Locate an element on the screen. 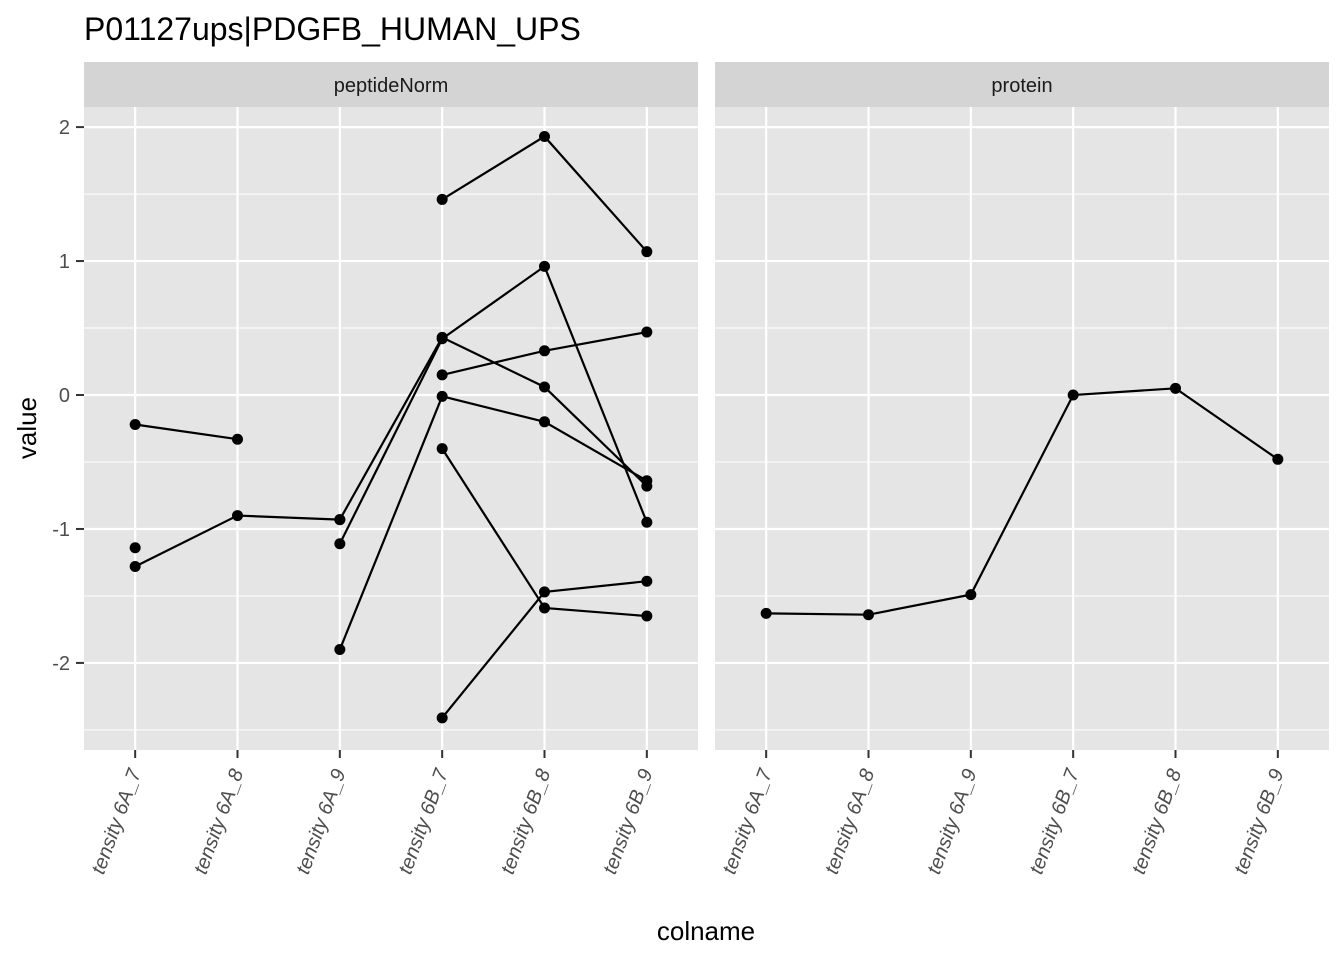 The width and height of the screenshot is (1344, 960). y-axis: -2 -1 0 1 2 is located at coordinates (68, 396).